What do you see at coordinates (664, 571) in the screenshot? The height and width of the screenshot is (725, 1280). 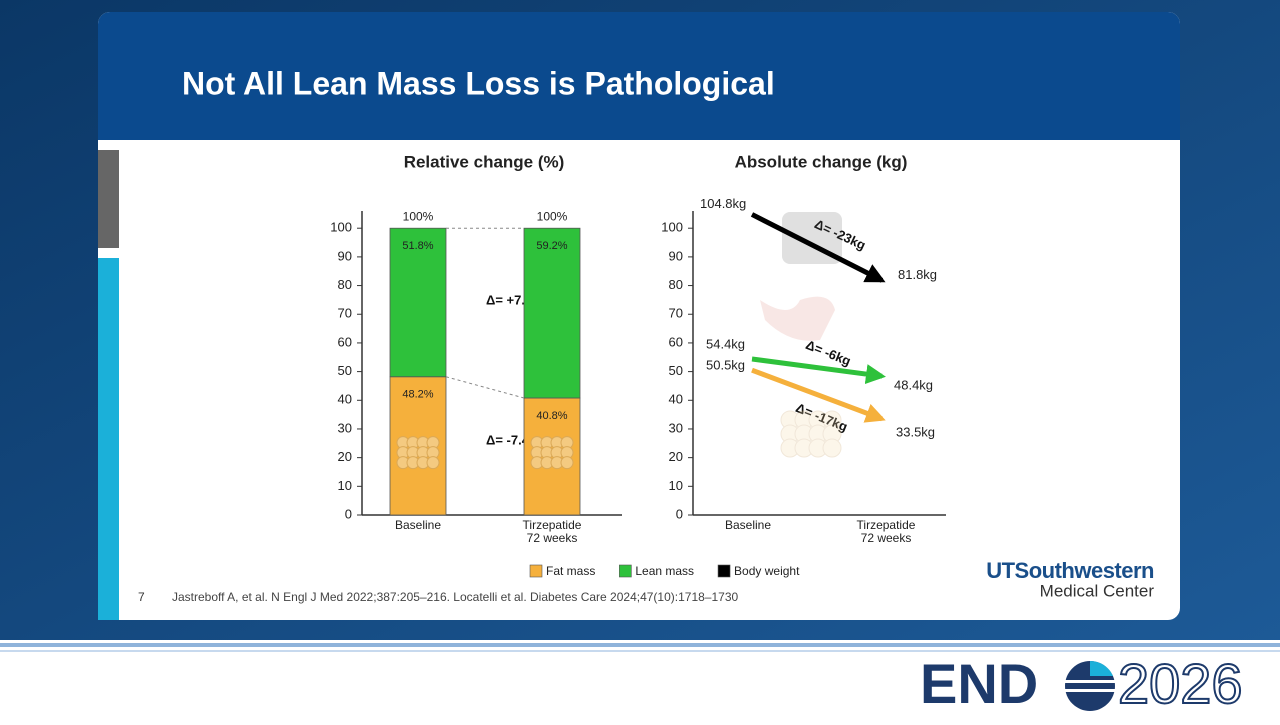 I see `legend-label: Lean mass` at bounding box center [664, 571].